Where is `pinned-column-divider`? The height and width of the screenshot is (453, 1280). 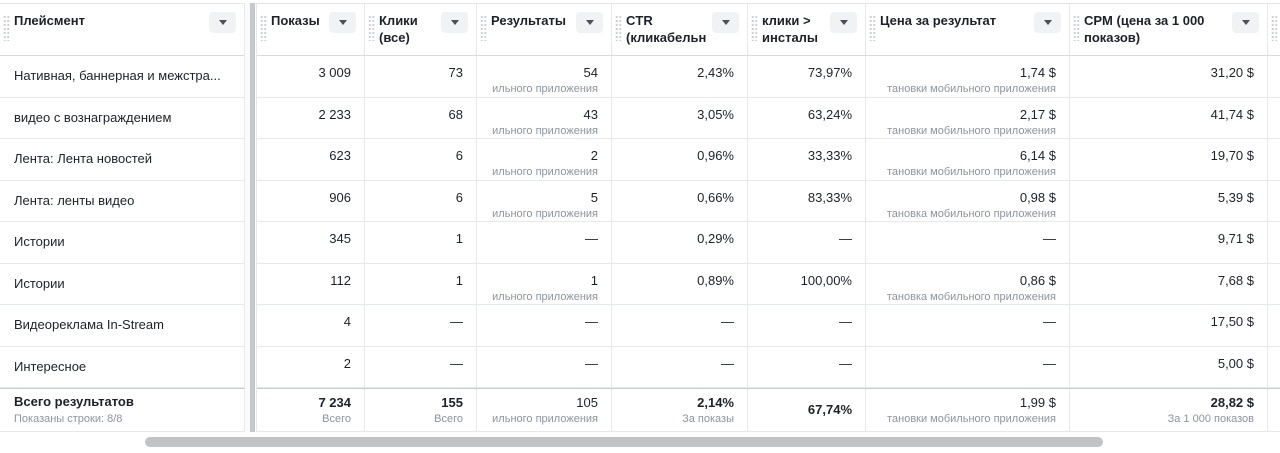
pinned-column-divider is located at coordinates (250, 217).